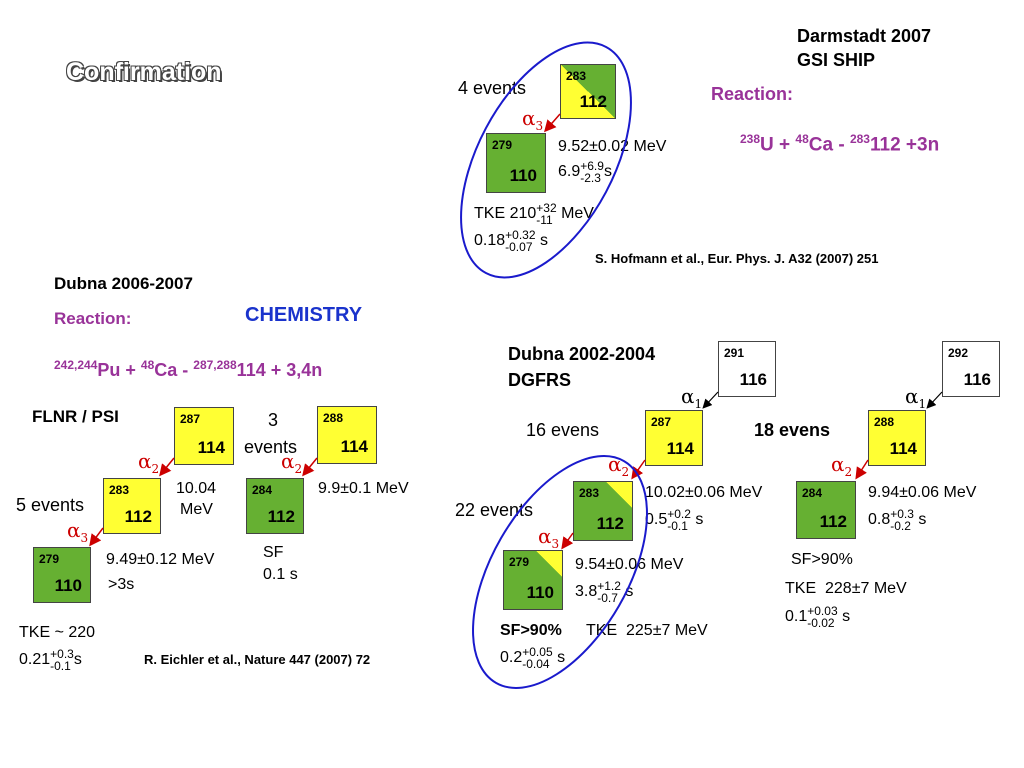 Image resolution: width=1024 pixels, height=768 pixels. I want to click on dgfrs-292-alpha2: α2, so click(842, 465).